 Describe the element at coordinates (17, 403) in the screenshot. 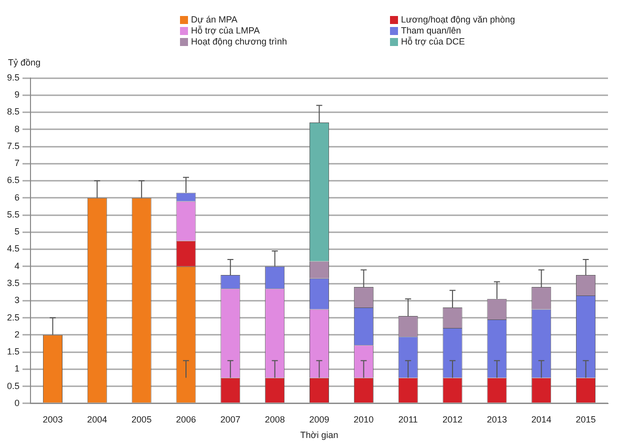

I see `y-tick-label: 0` at that location.